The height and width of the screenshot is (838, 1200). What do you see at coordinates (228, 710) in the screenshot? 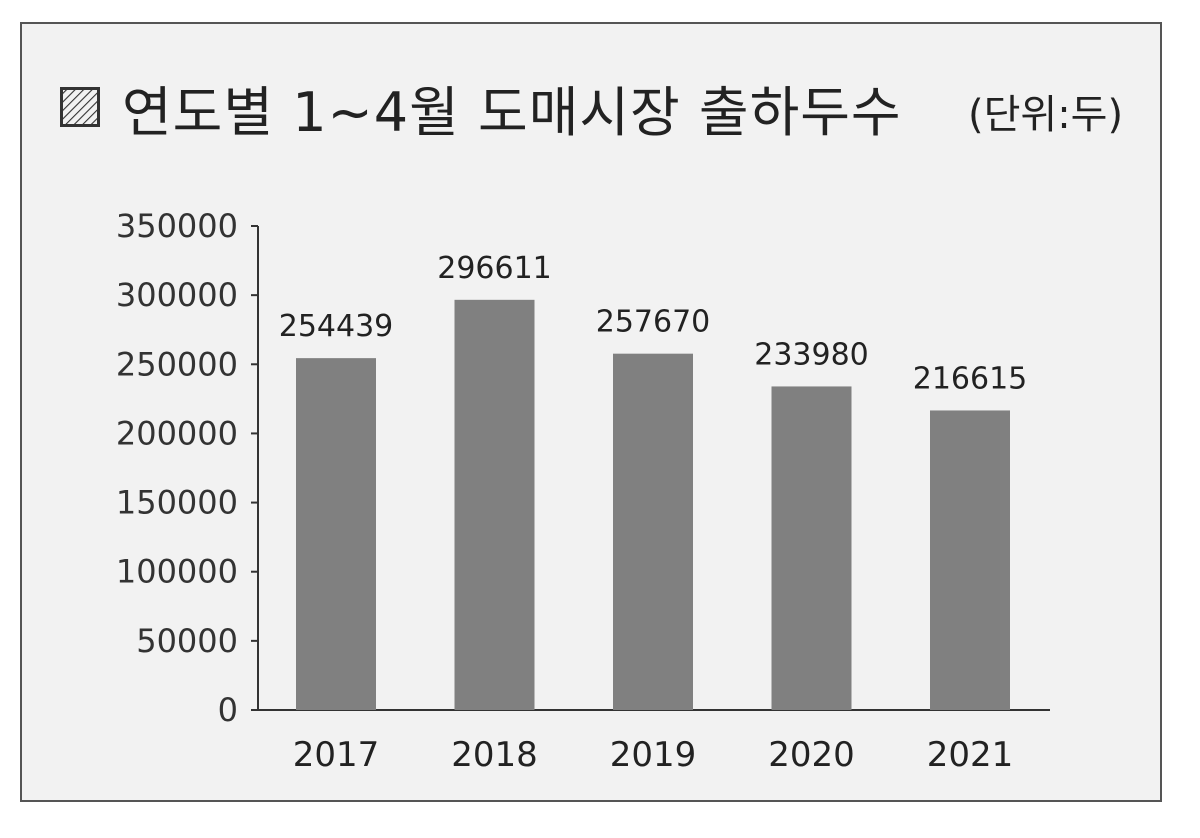
I see `y-tick-label: 0` at bounding box center [228, 710].